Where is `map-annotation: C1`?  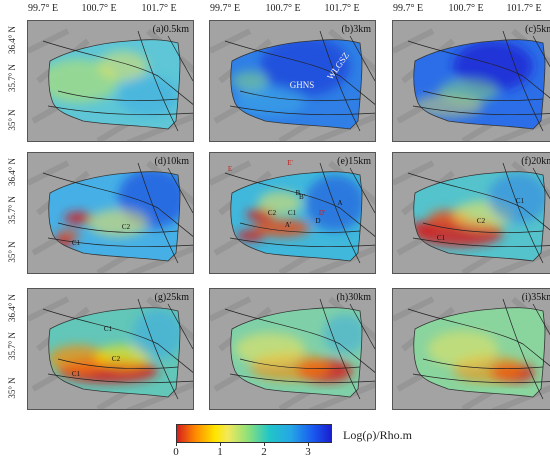 map-annotation: C1 is located at coordinates (108, 329).